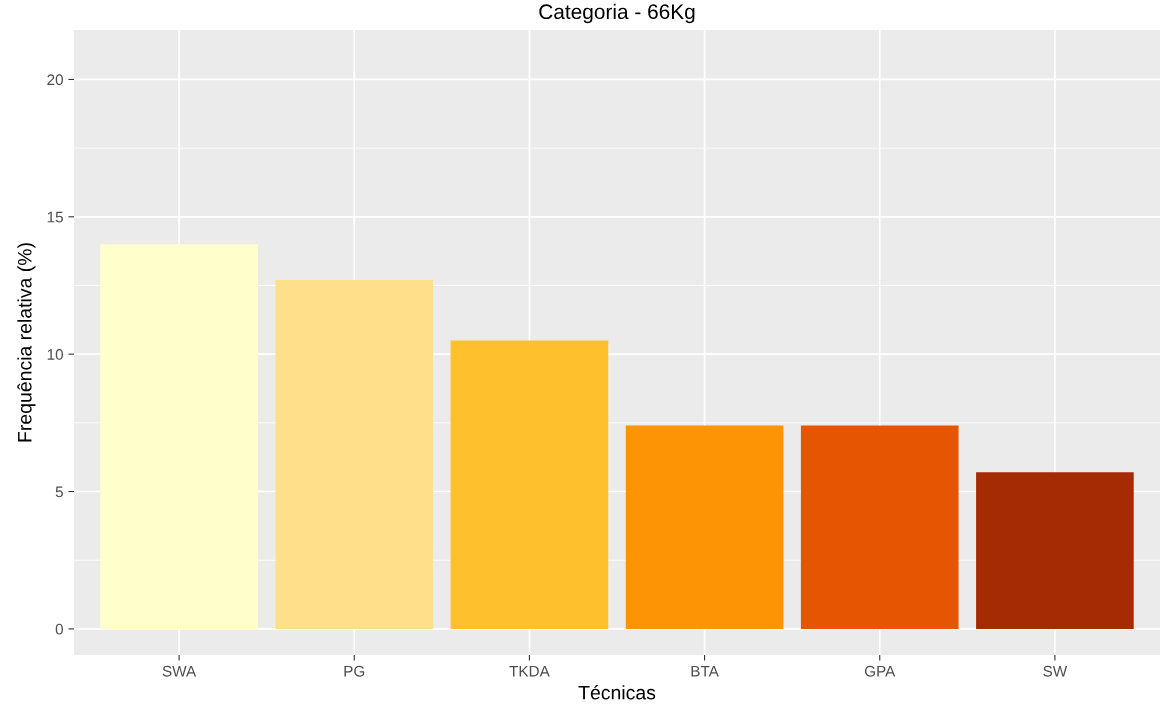  I want to click on chart-title: Categoria - 66Kg, so click(617, 13).